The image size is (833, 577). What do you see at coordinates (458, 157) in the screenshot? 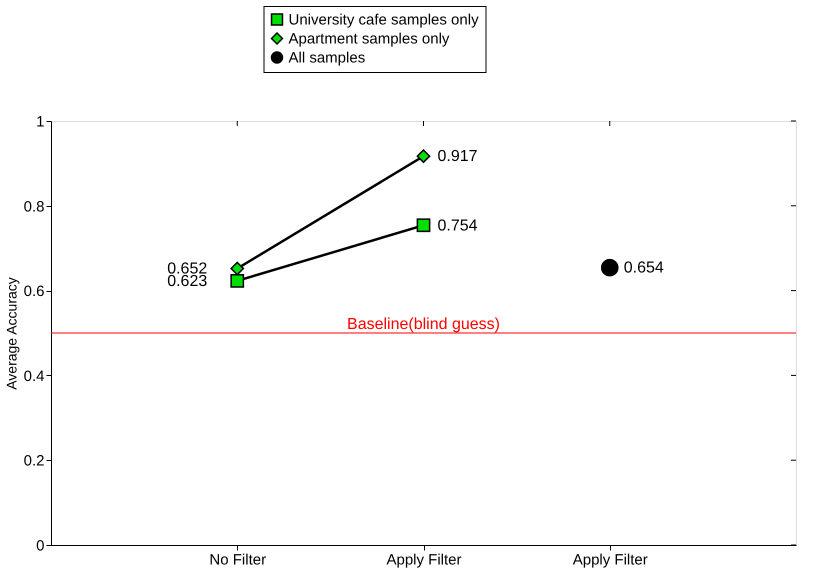
I see `data-label: 0.917` at bounding box center [458, 157].